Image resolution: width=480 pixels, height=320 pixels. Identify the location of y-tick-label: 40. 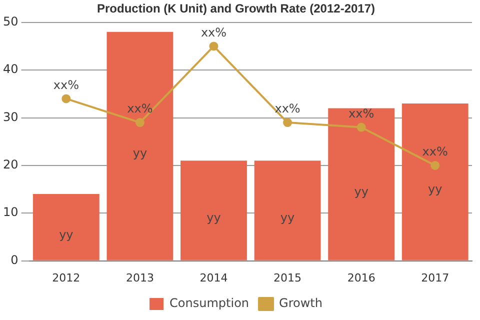
(10, 69).